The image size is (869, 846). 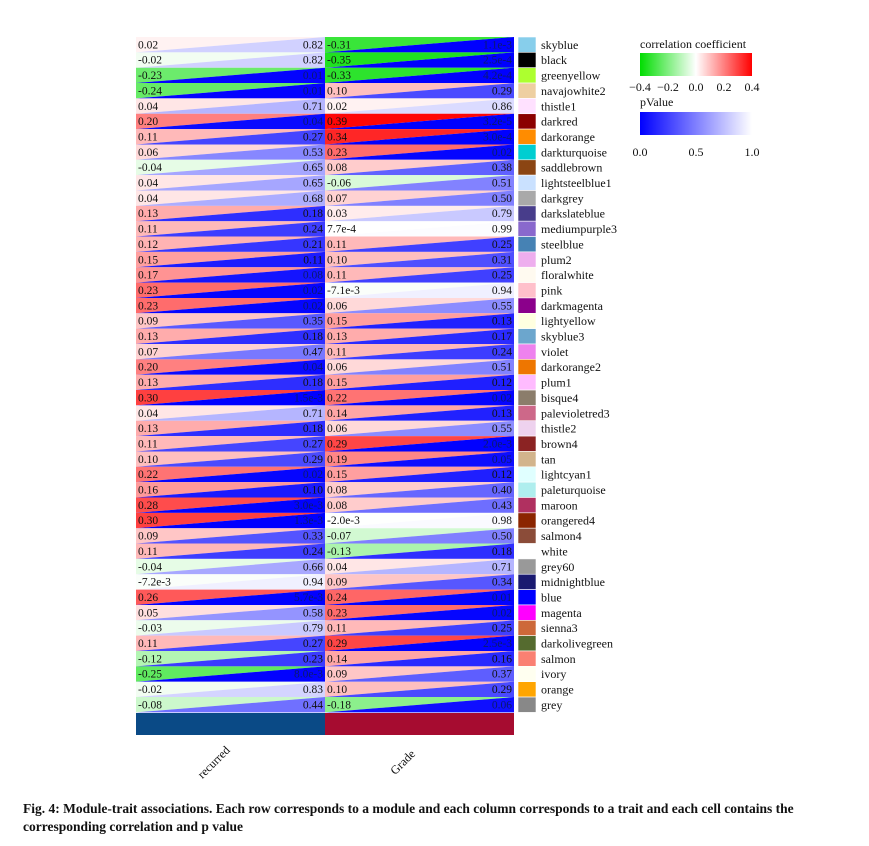 I want to click on module-name-label: orange, so click(x=557, y=690).